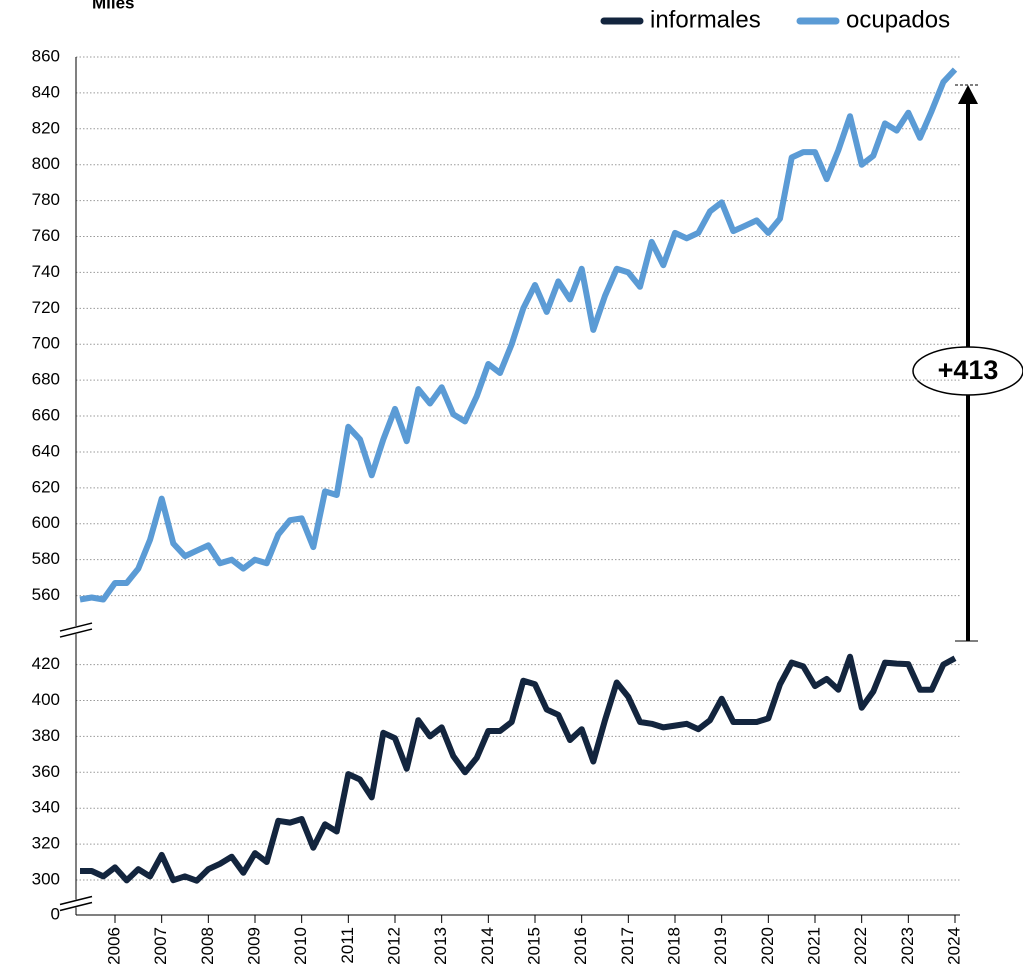  I want to click on x-tick-label: 2022, so click(860, 946).